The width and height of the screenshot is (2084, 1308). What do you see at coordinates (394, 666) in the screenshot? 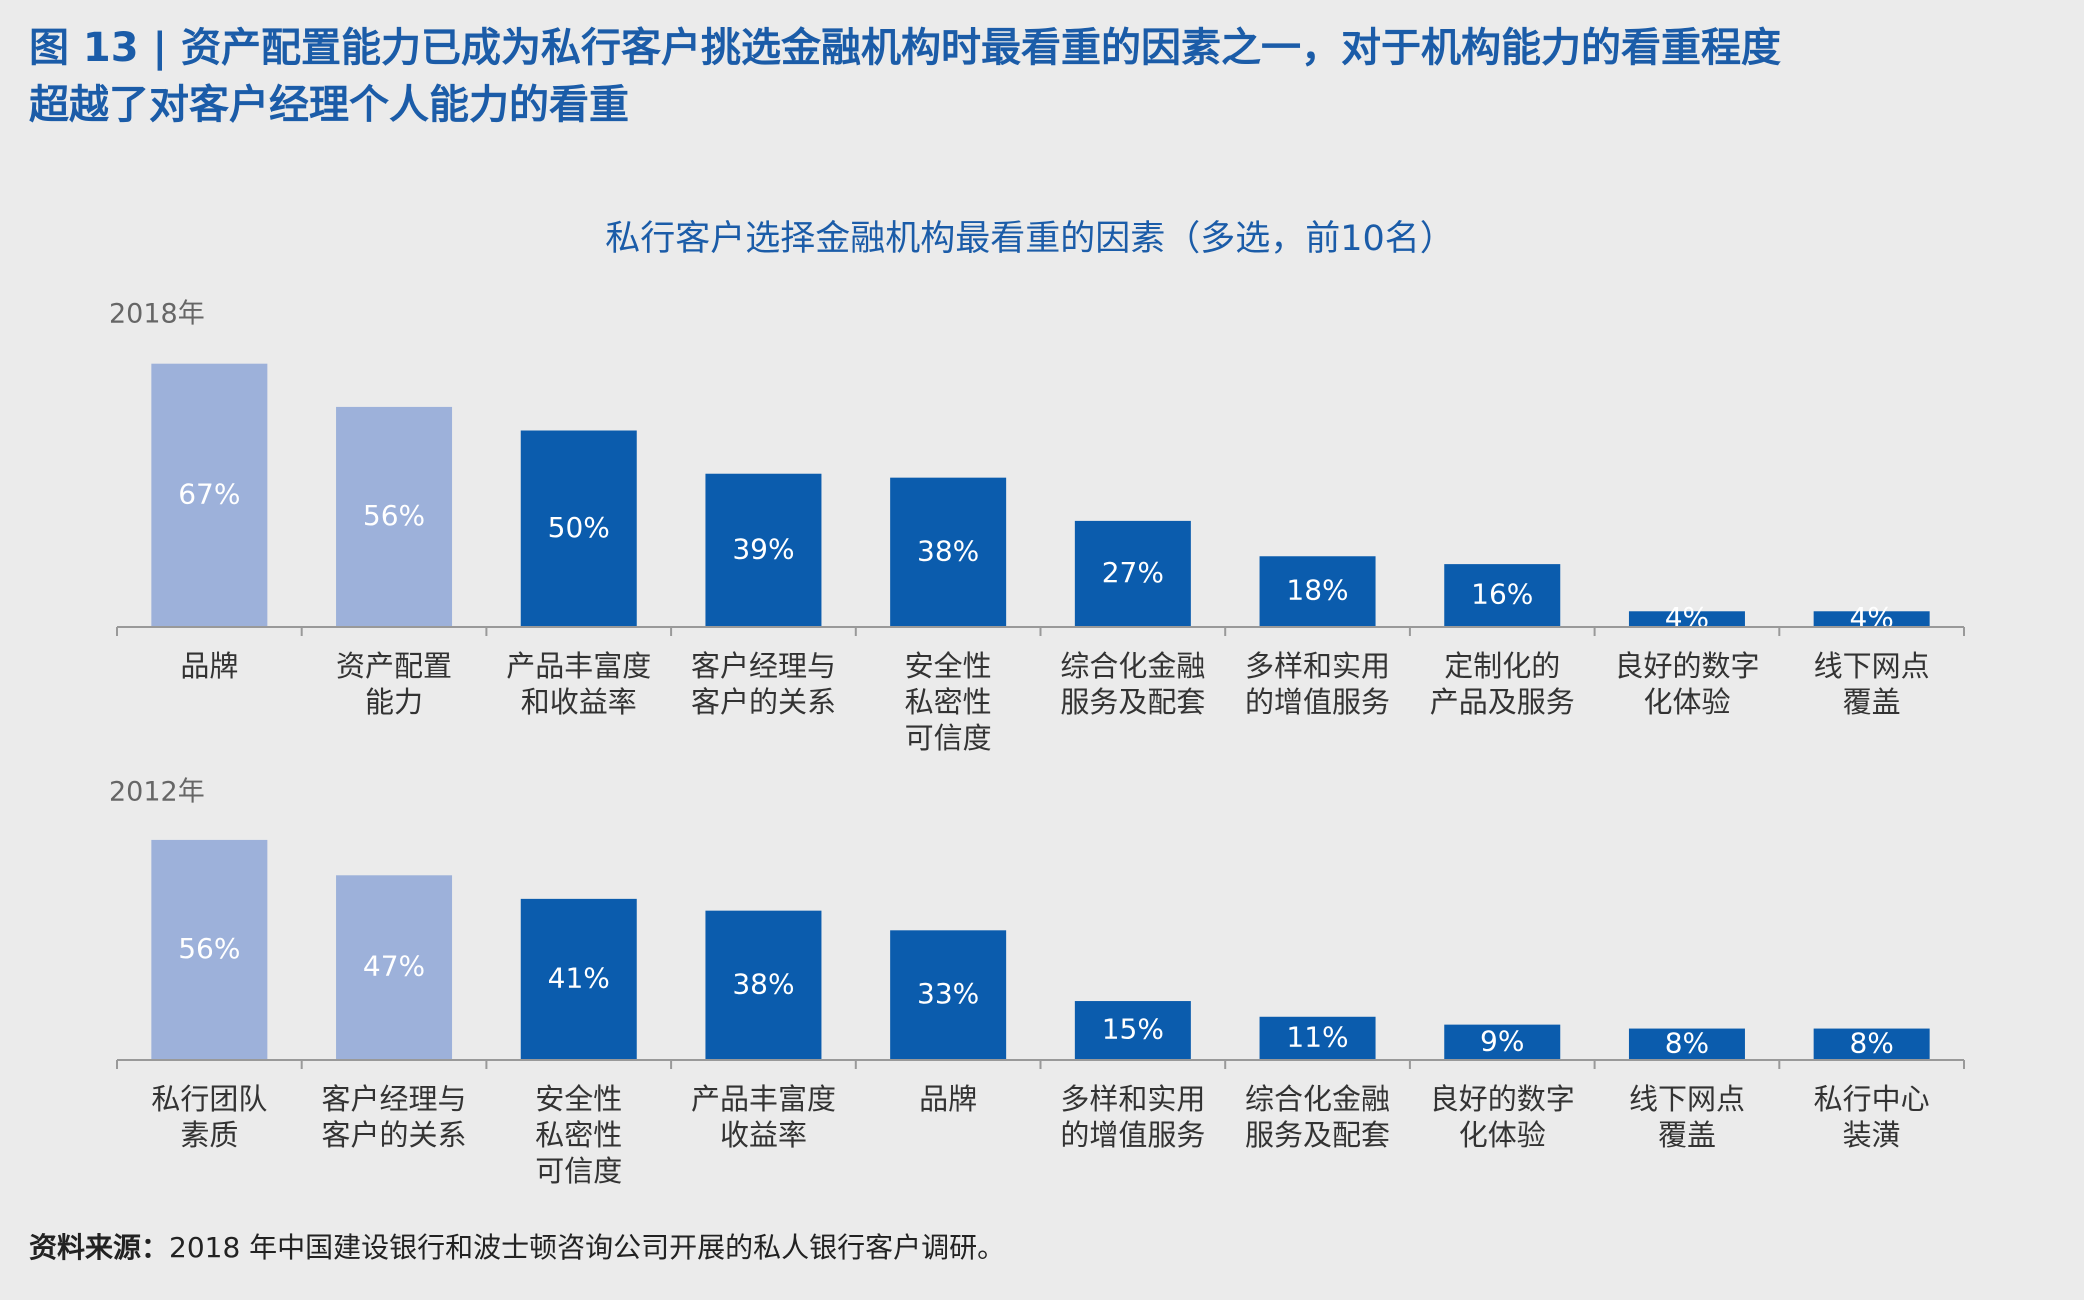
I see `x-tick-label: 资产配置` at bounding box center [394, 666].